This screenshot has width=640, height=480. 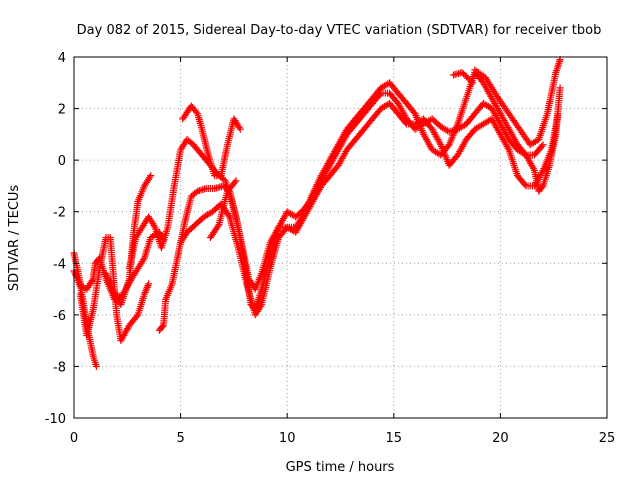 What do you see at coordinates (59, 367) in the screenshot?
I see `y-tick-label: -8` at bounding box center [59, 367].